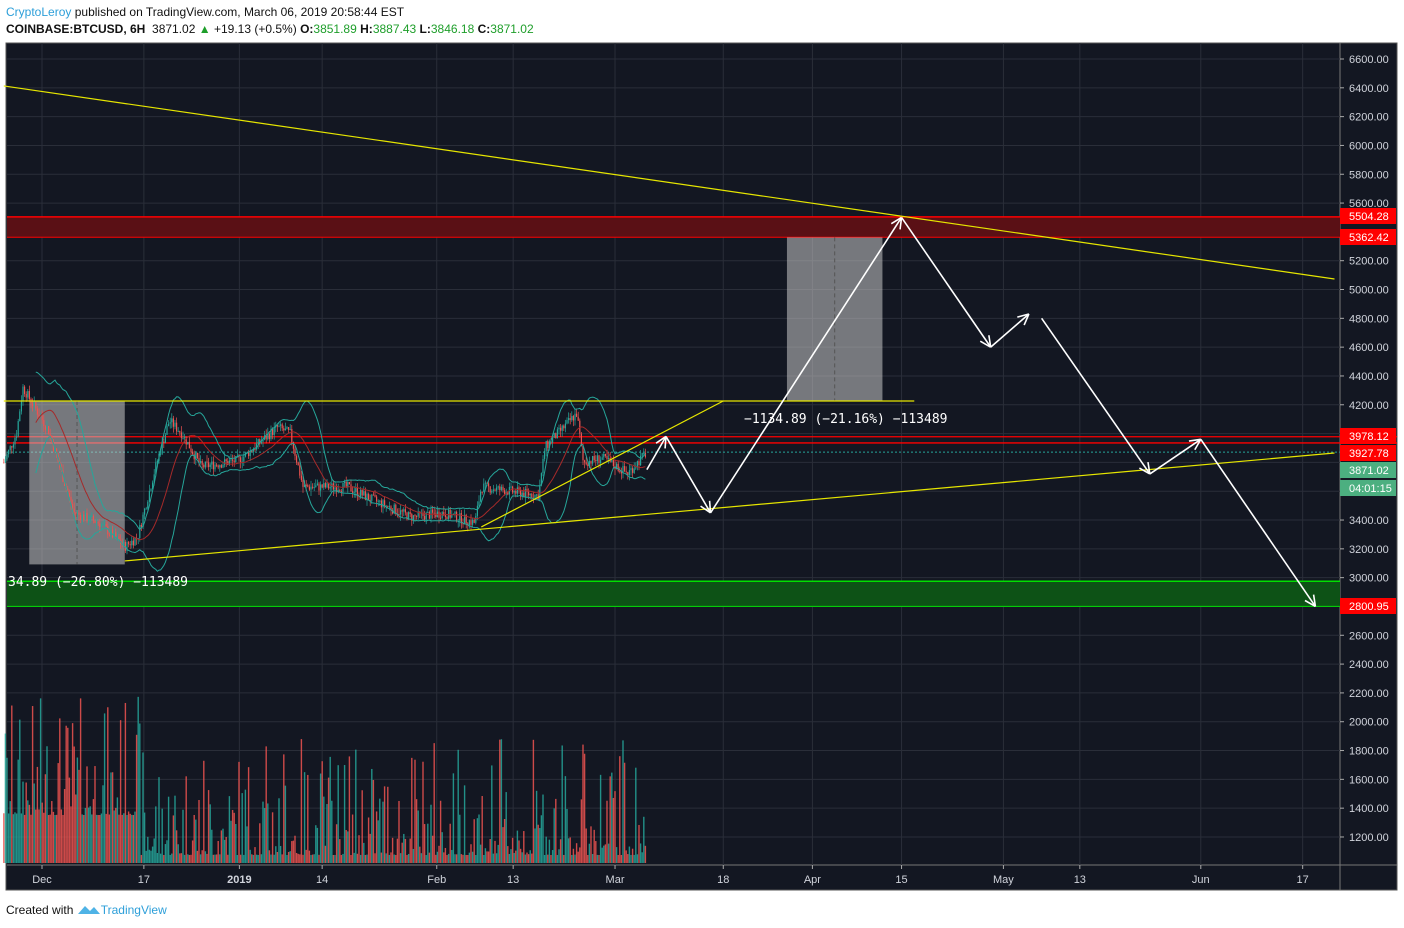 Image resolution: width=1404 pixels, height=928 pixels. I want to click on x-tick-label: 17, so click(1303, 880).